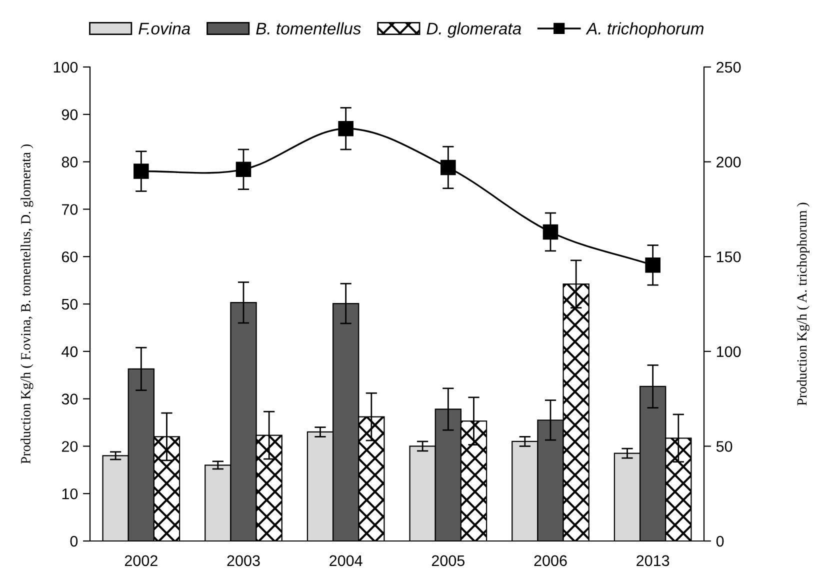 Image resolution: width=829 pixels, height=576 pixels. I want to click on x-tick-label: 2002, so click(141, 560).